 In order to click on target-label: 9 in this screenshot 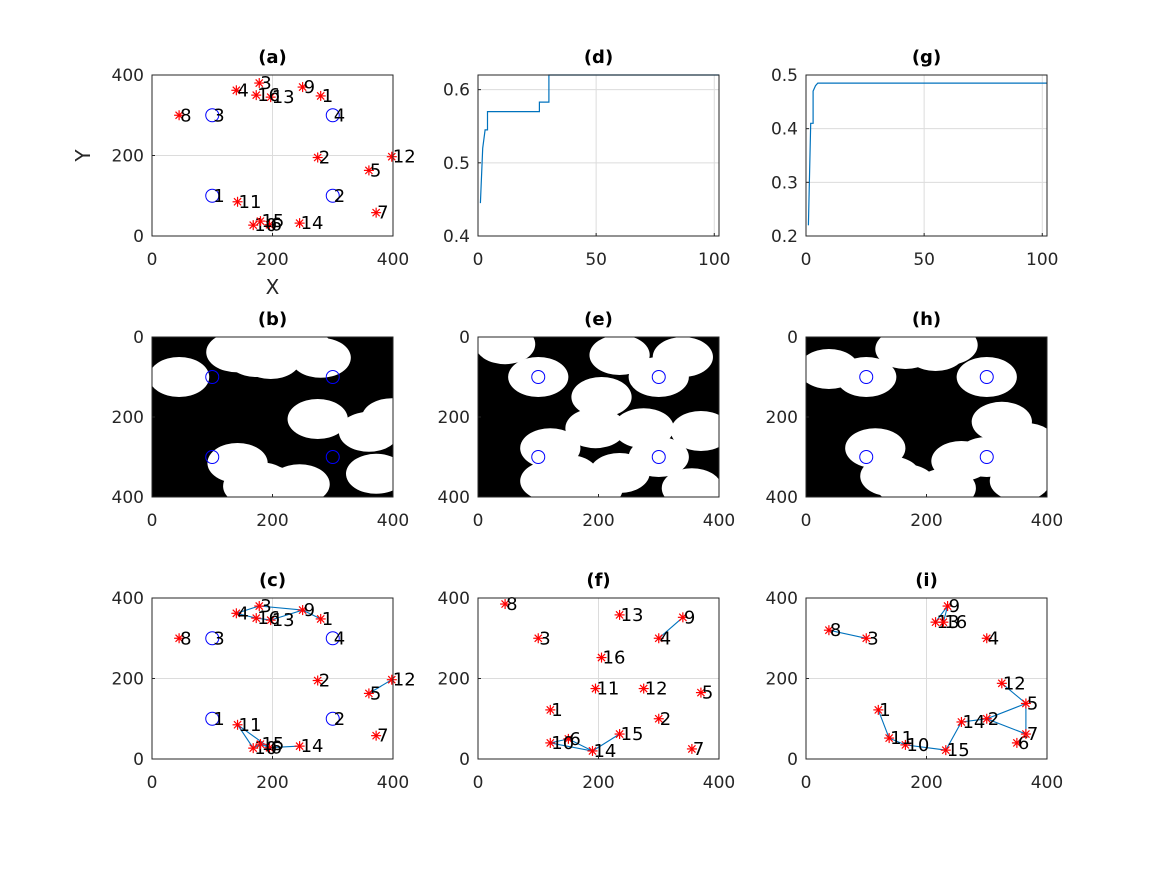, I will do `click(309, 610)`.